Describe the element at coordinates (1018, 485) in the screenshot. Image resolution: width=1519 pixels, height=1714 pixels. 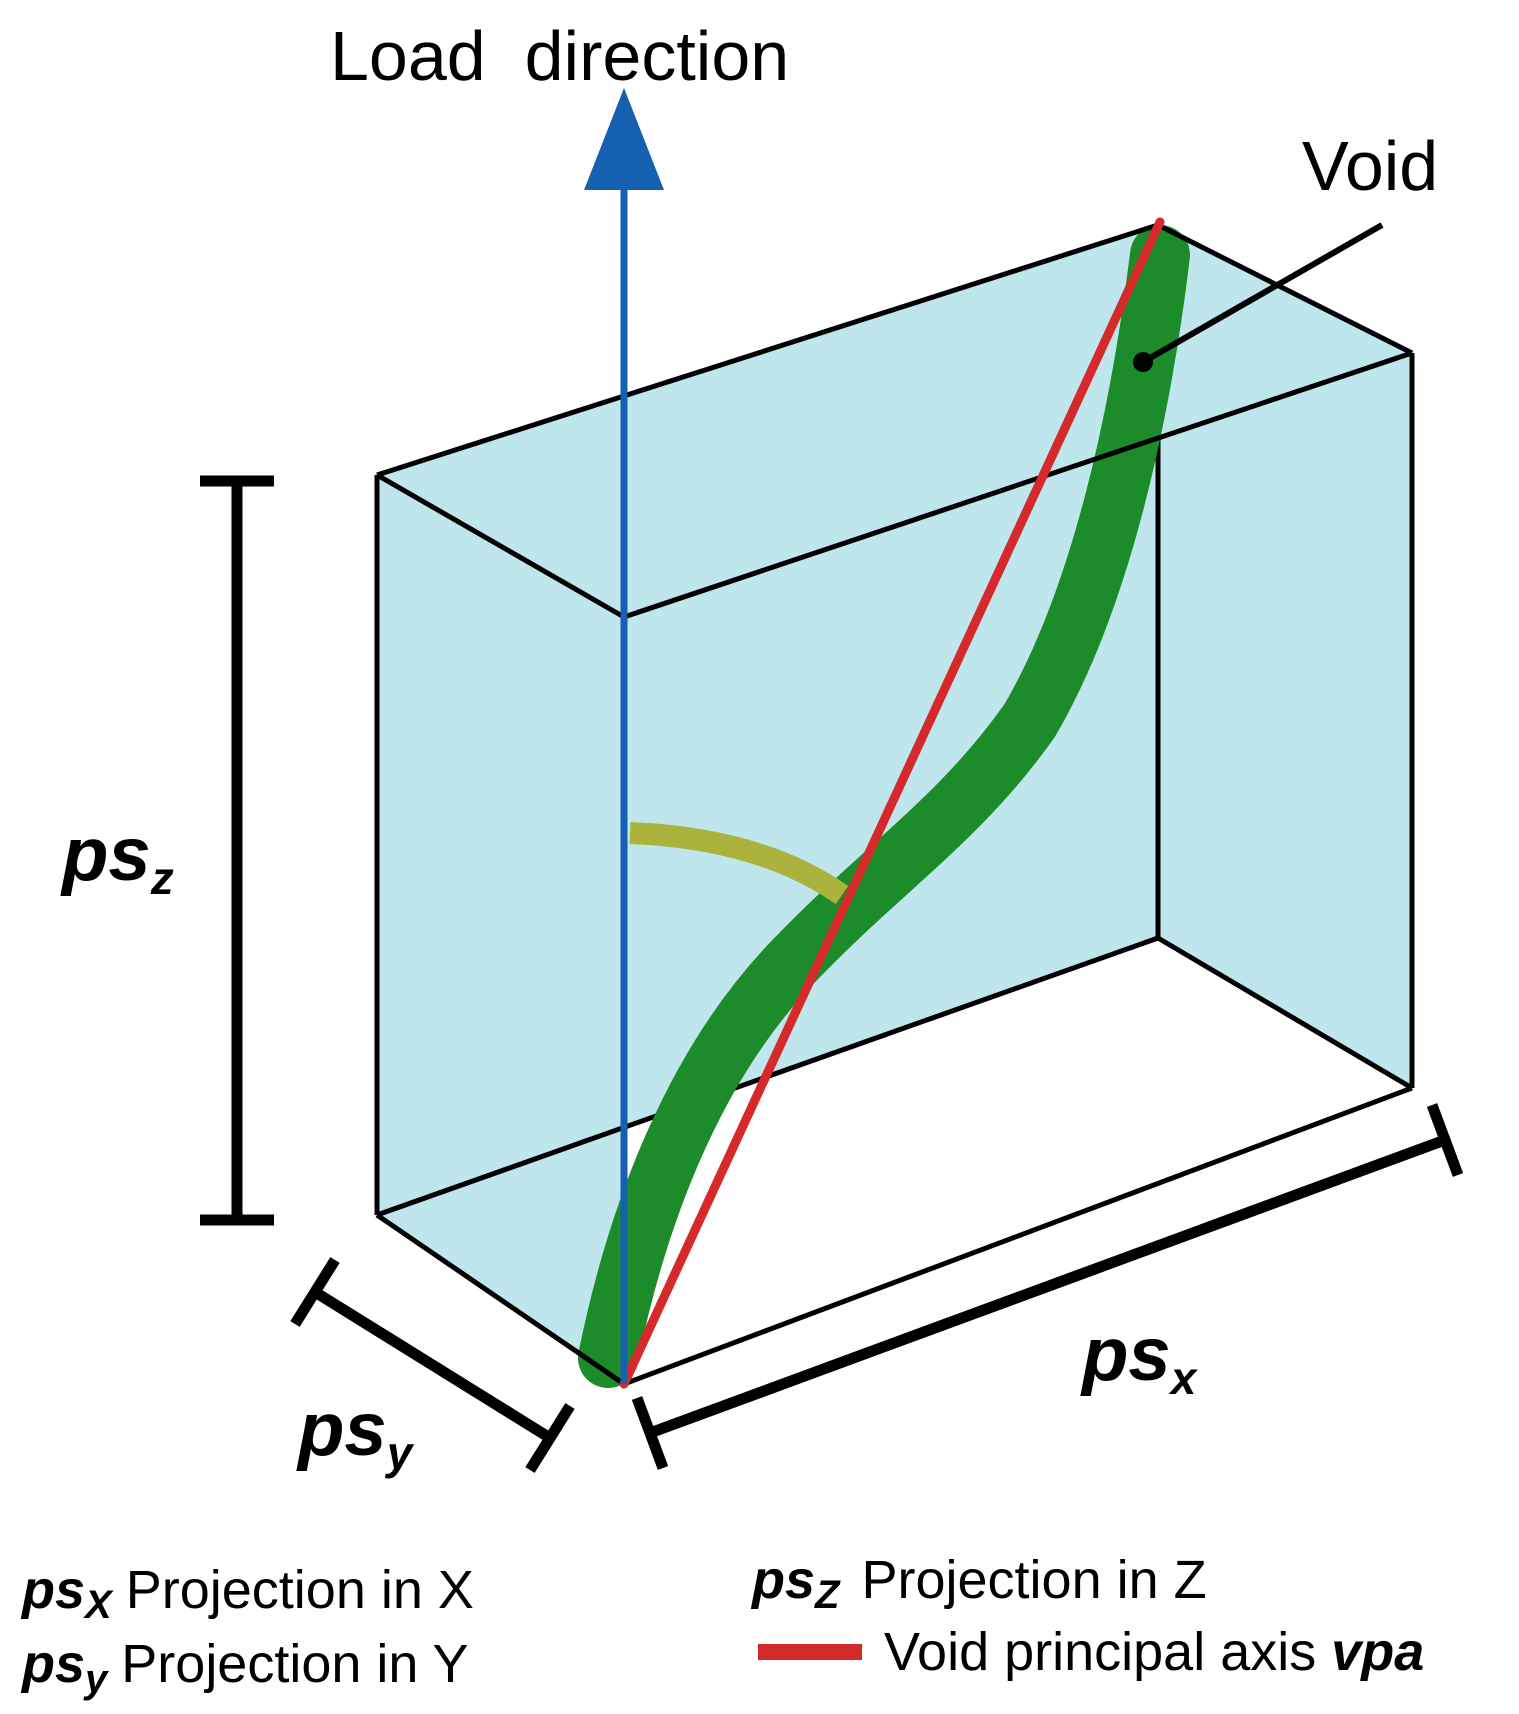
I see `edge-top-front` at that location.